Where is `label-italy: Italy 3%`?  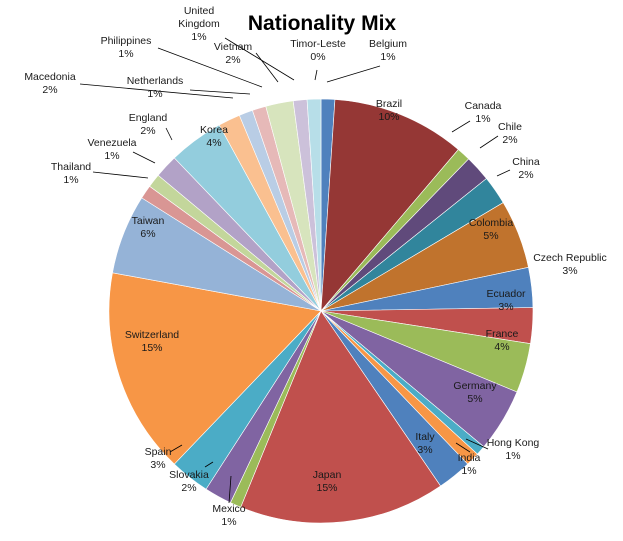 label-italy: Italy 3% is located at coordinates (425, 443).